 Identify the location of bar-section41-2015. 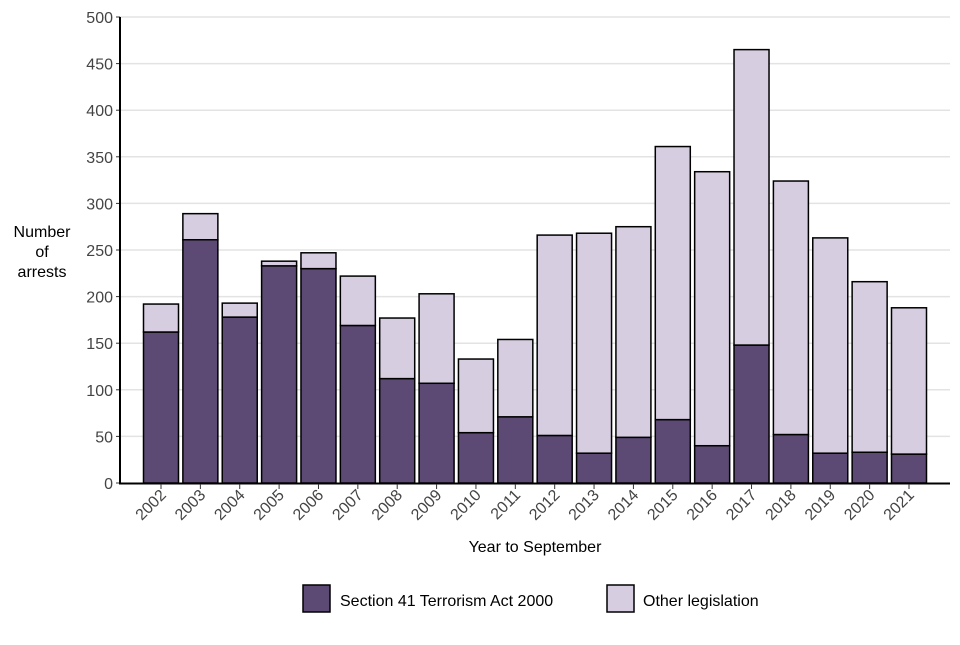
(673, 451).